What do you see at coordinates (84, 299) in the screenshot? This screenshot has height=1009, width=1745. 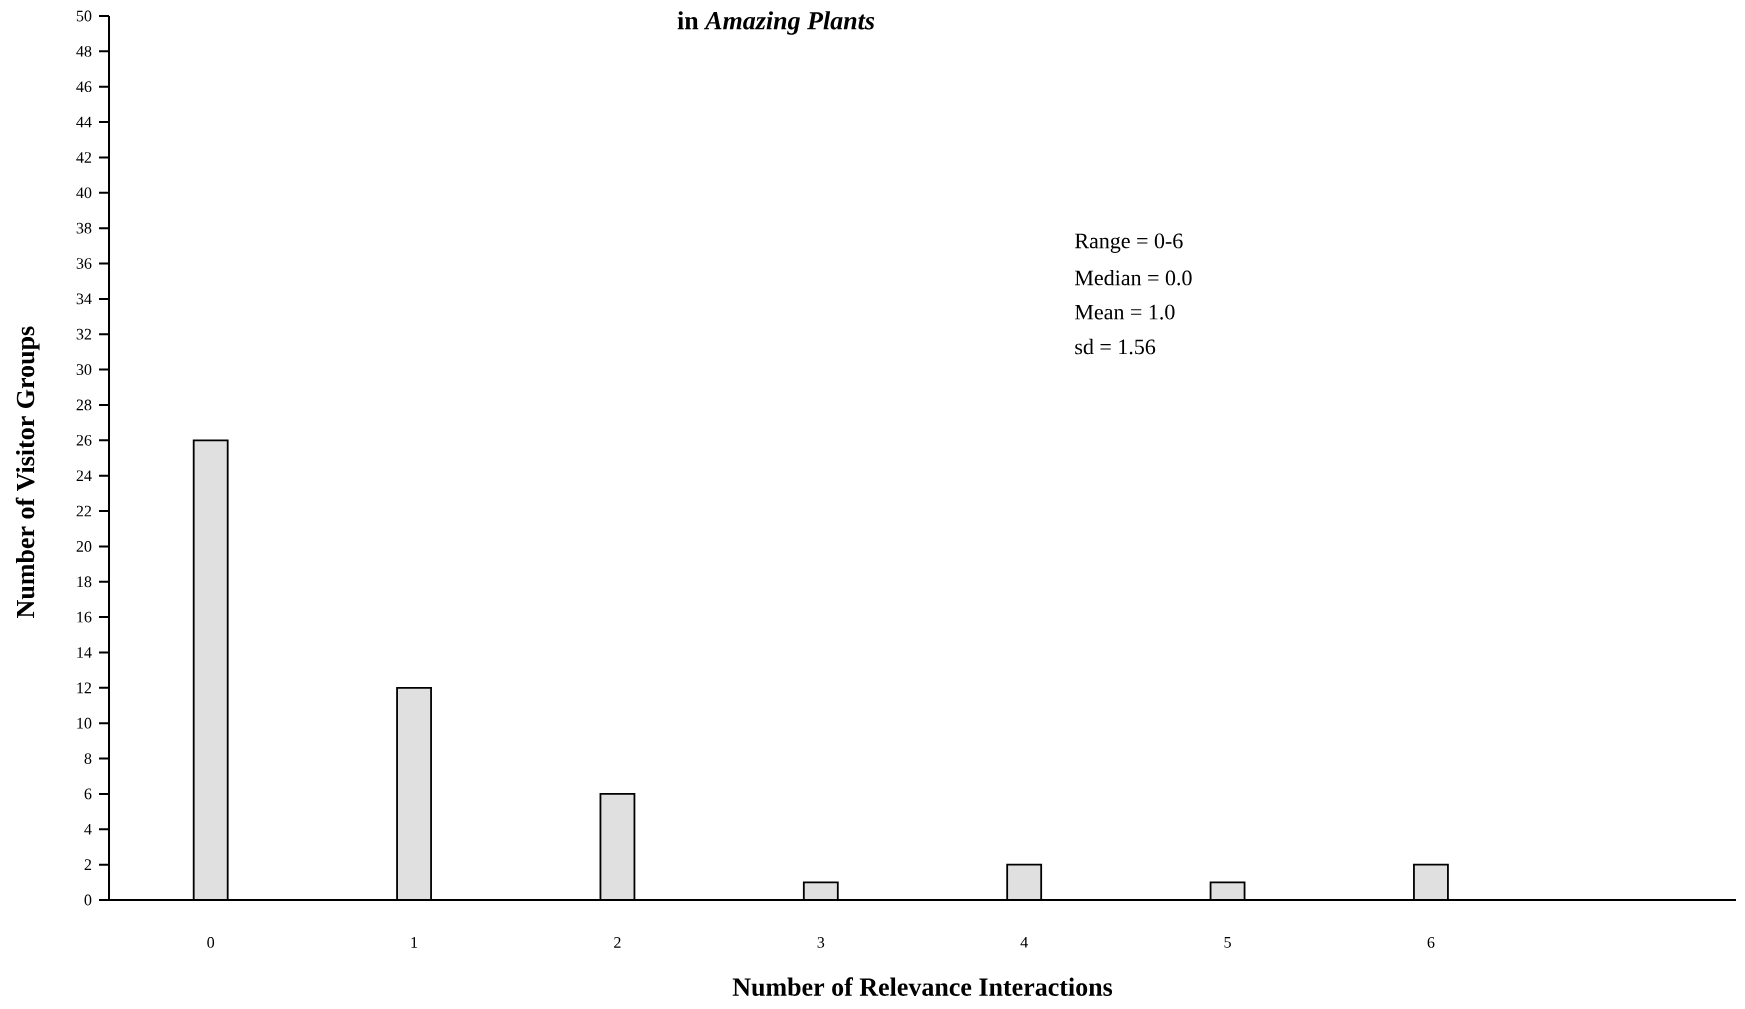 I see `y-tick-label: 34` at bounding box center [84, 299].